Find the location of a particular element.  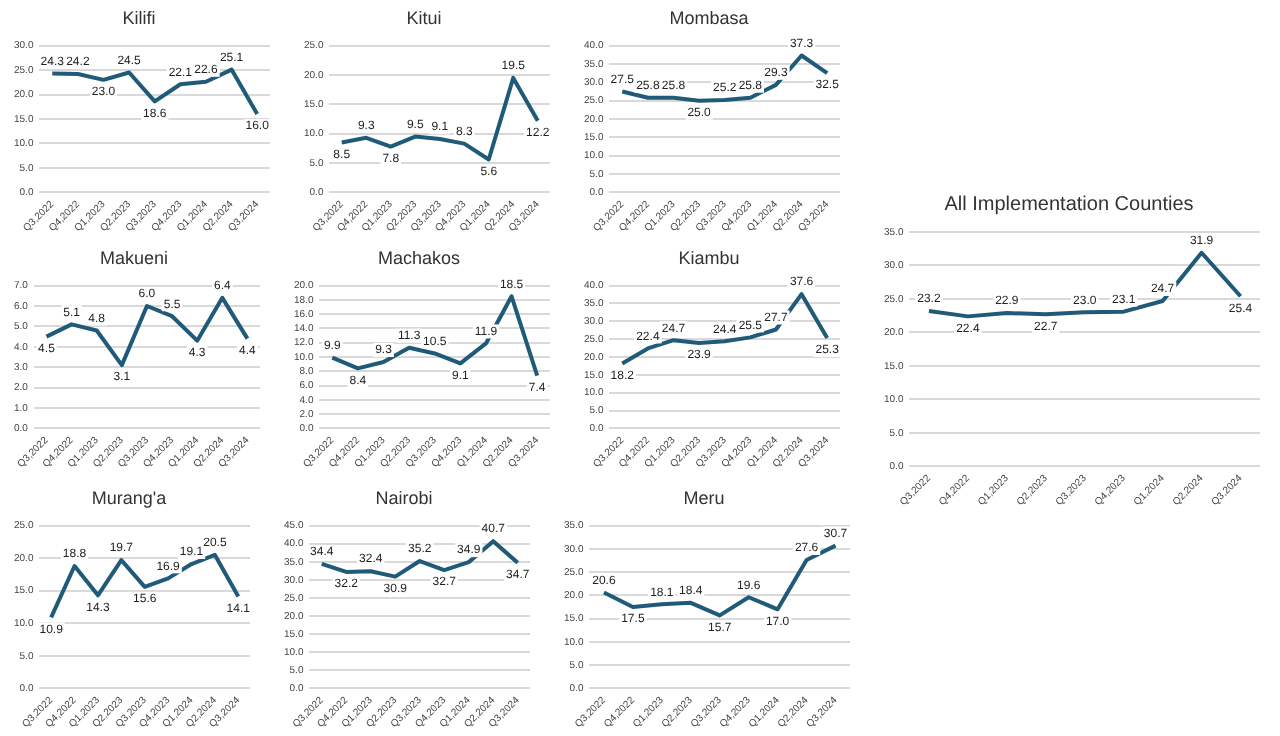

chart-title: Makueni is located at coordinates (134, 257).